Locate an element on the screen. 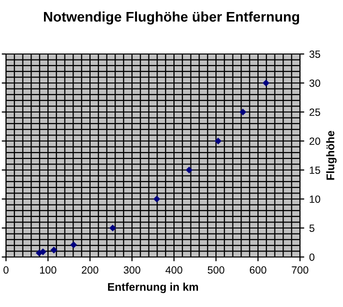  x-tick-label: 700 is located at coordinates (300, 270).